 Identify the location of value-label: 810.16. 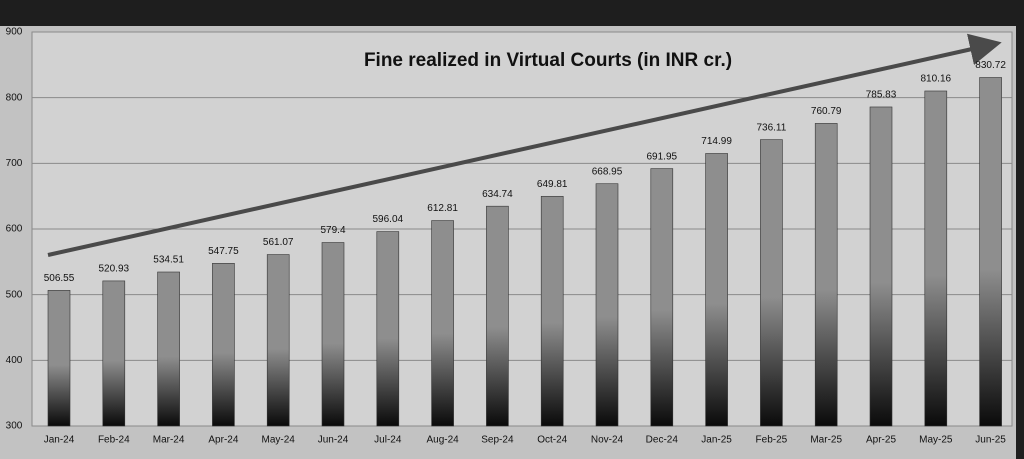
(936, 79).